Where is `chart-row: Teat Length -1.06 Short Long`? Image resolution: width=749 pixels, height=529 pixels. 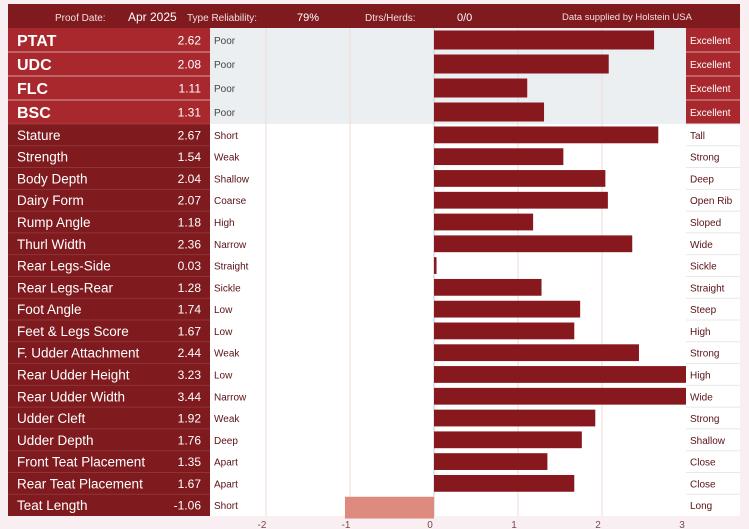 chart-row: Teat Length -1.06 Short Long is located at coordinates (374, 506).